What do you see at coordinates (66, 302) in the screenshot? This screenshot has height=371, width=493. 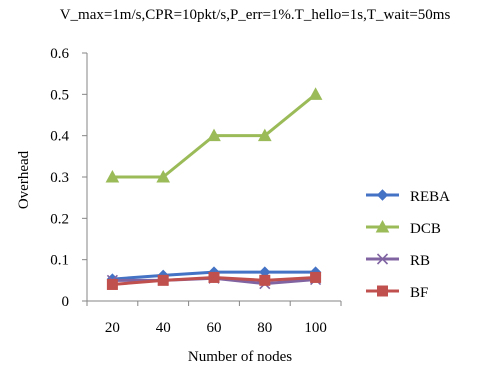 I see `y-tick-label: 0` at bounding box center [66, 302].